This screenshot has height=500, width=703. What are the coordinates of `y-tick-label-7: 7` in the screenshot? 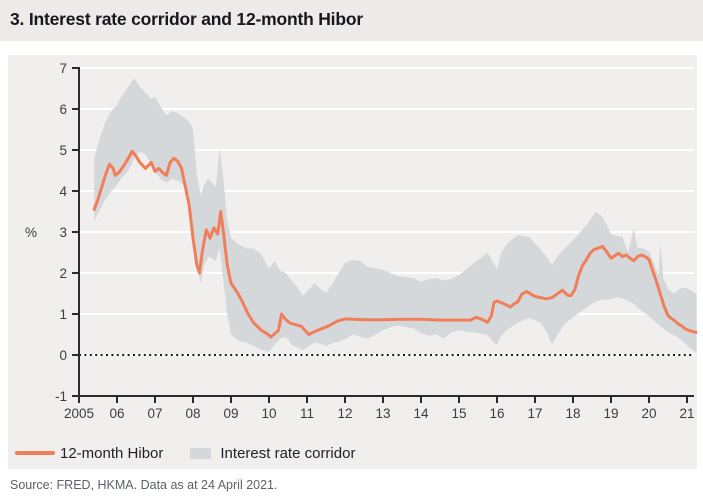 It's located at (63, 68).